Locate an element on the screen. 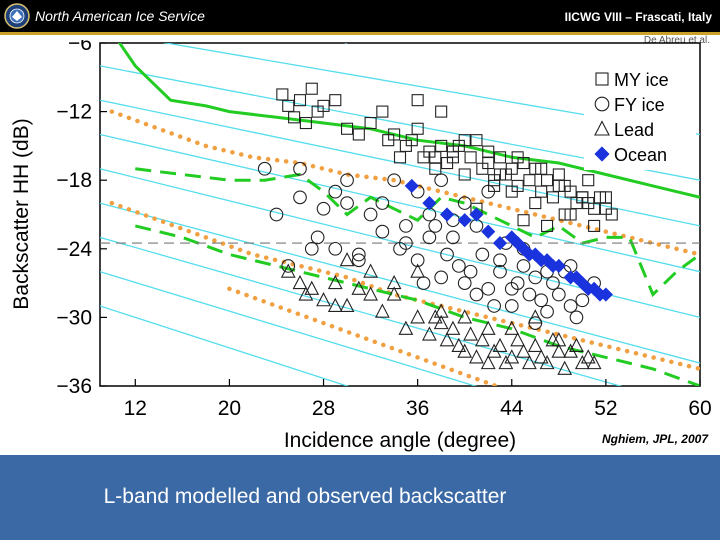 This screenshot has height=540, width=720. x-tick-label: 60 is located at coordinates (699, 408).